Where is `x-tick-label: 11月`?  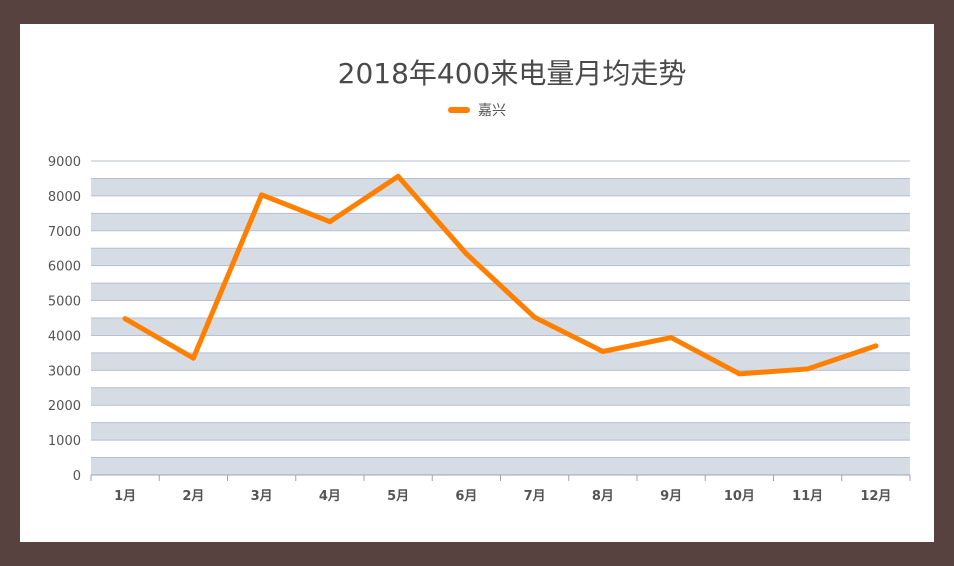
x-tick-label: 11月 is located at coordinates (807, 496).